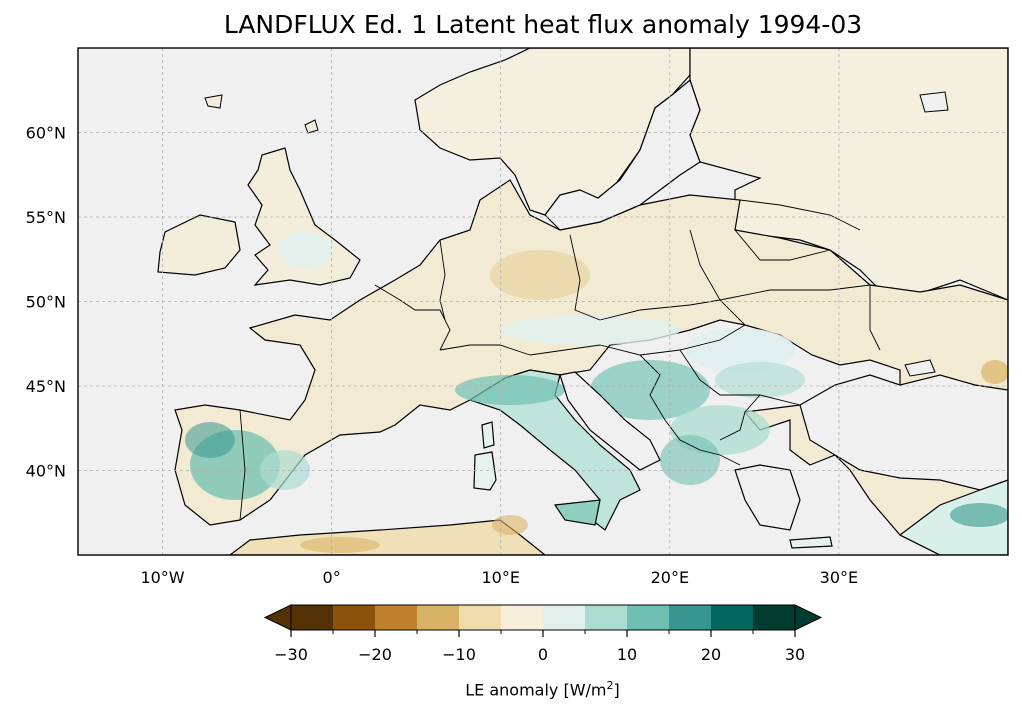  What do you see at coordinates (375, 654) in the screenshot?
I see `colorbar-tick-label: −20` at bounding box center [375, 654].